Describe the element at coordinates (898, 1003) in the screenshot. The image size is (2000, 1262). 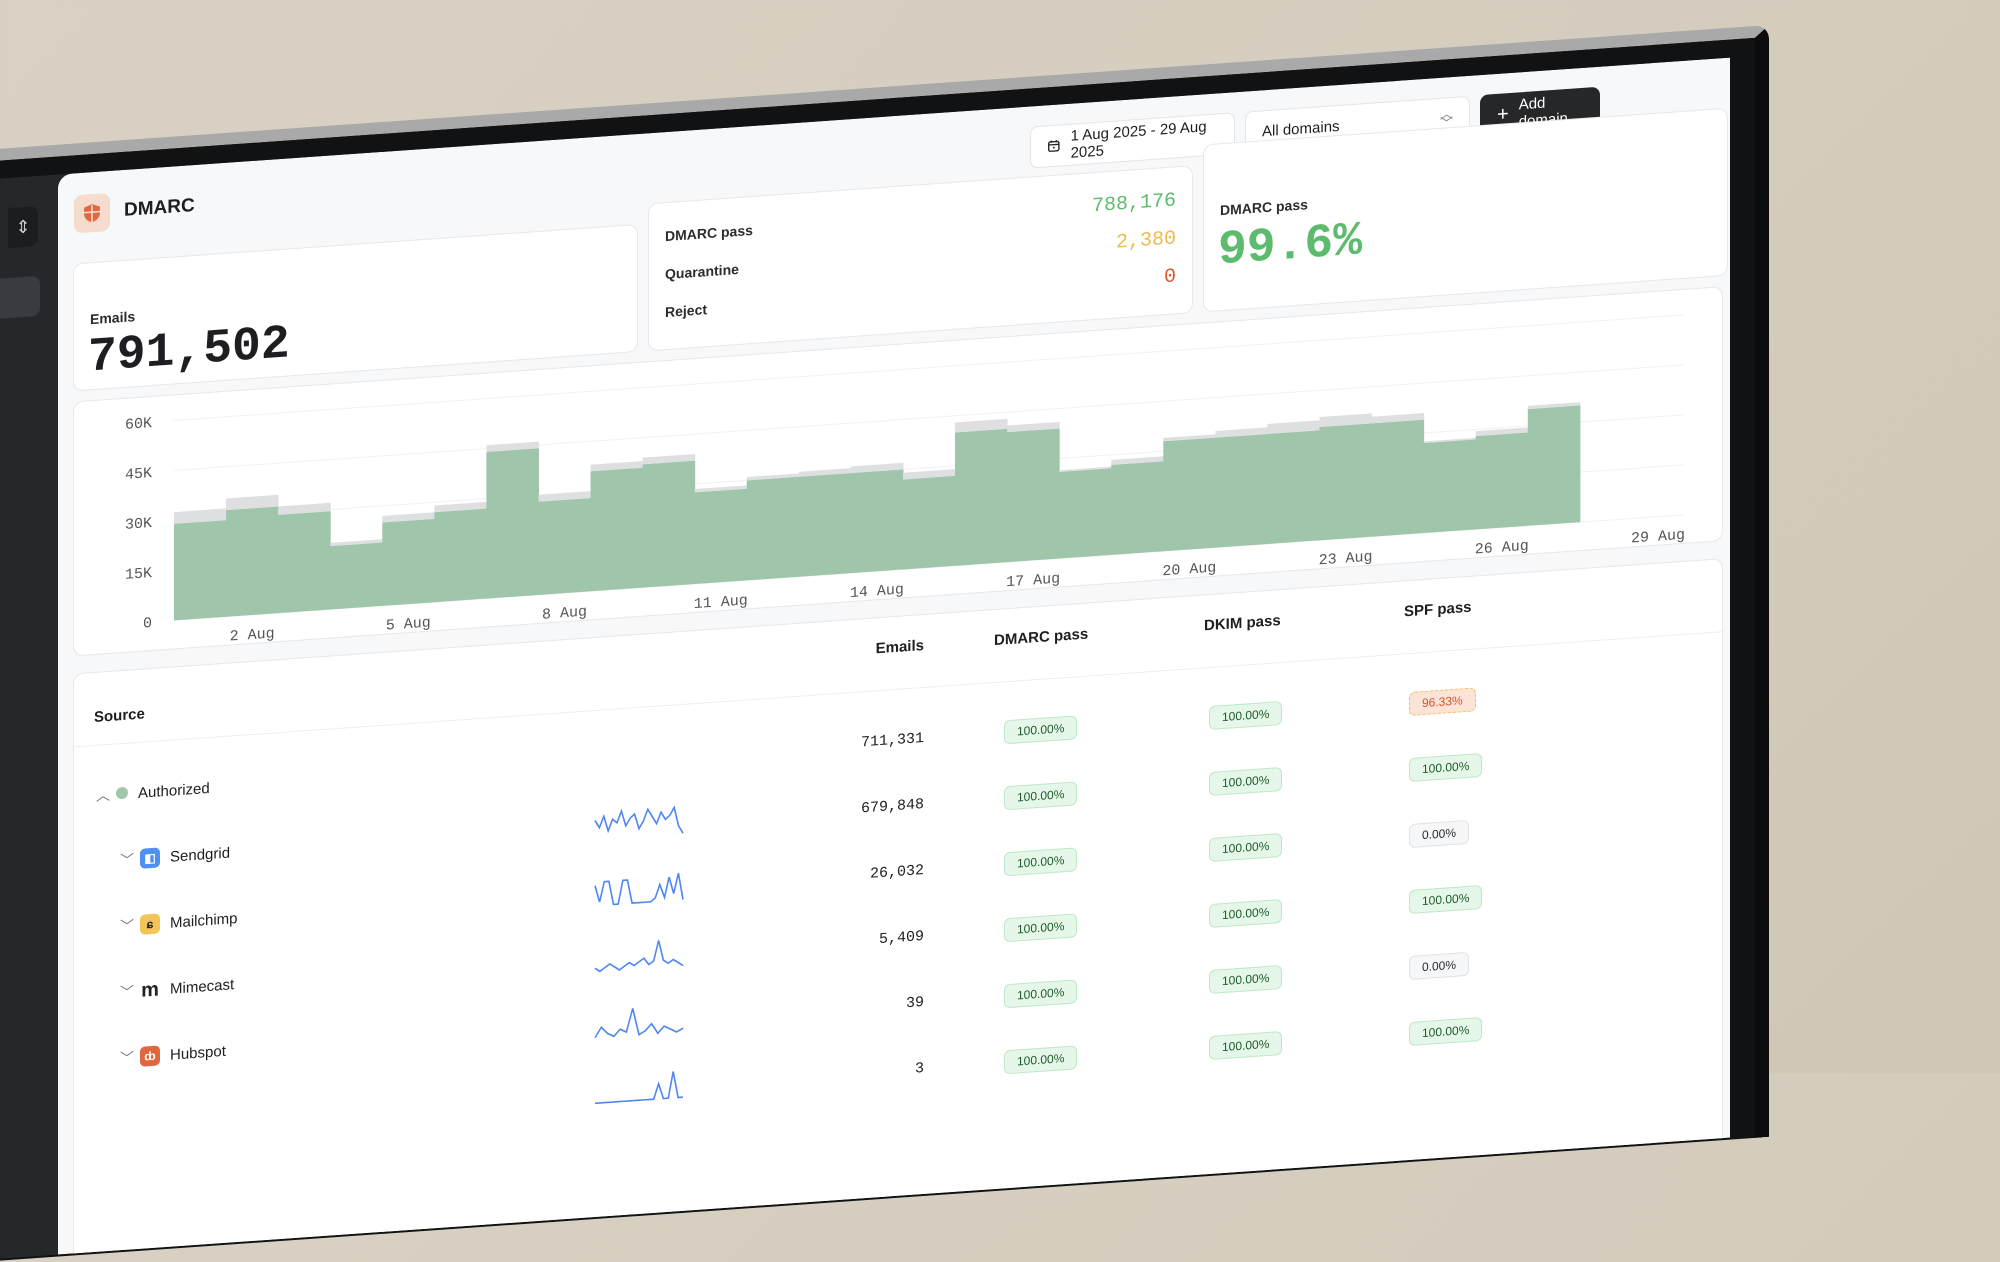
I see `table-row: ﹀ ȸ Hubspot 39 100.00% 100.00% 0.00%` at that location.